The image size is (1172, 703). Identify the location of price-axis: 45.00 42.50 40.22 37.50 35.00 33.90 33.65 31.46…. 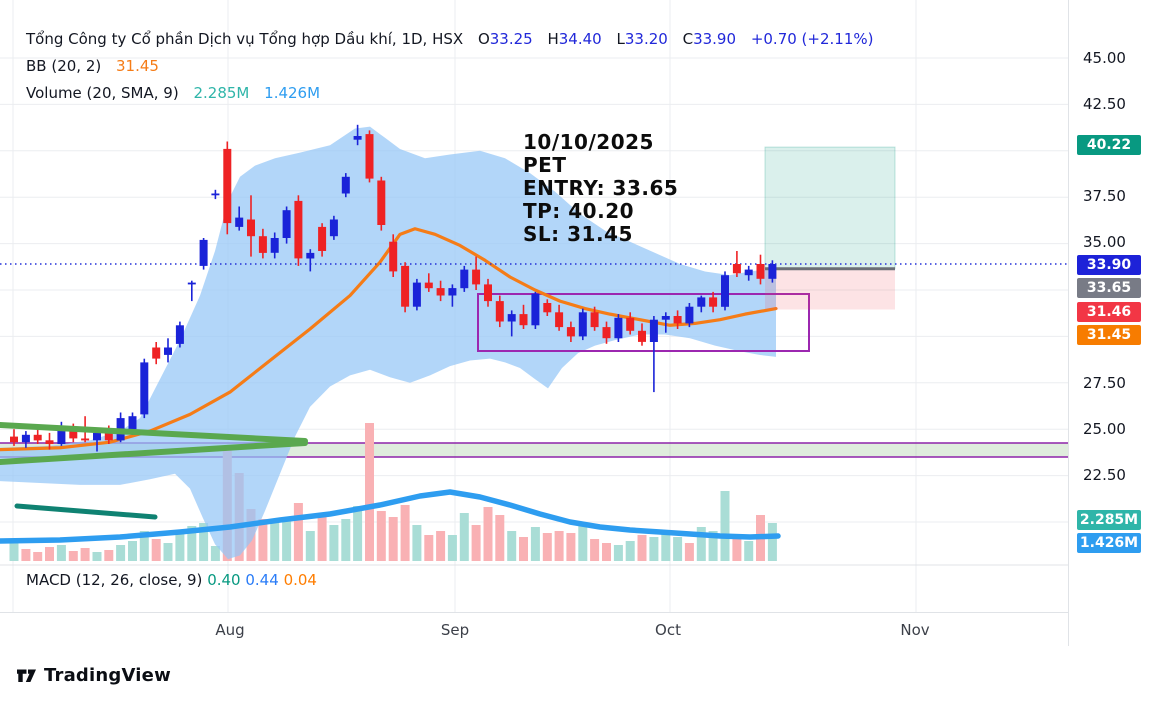
(1120, 323).